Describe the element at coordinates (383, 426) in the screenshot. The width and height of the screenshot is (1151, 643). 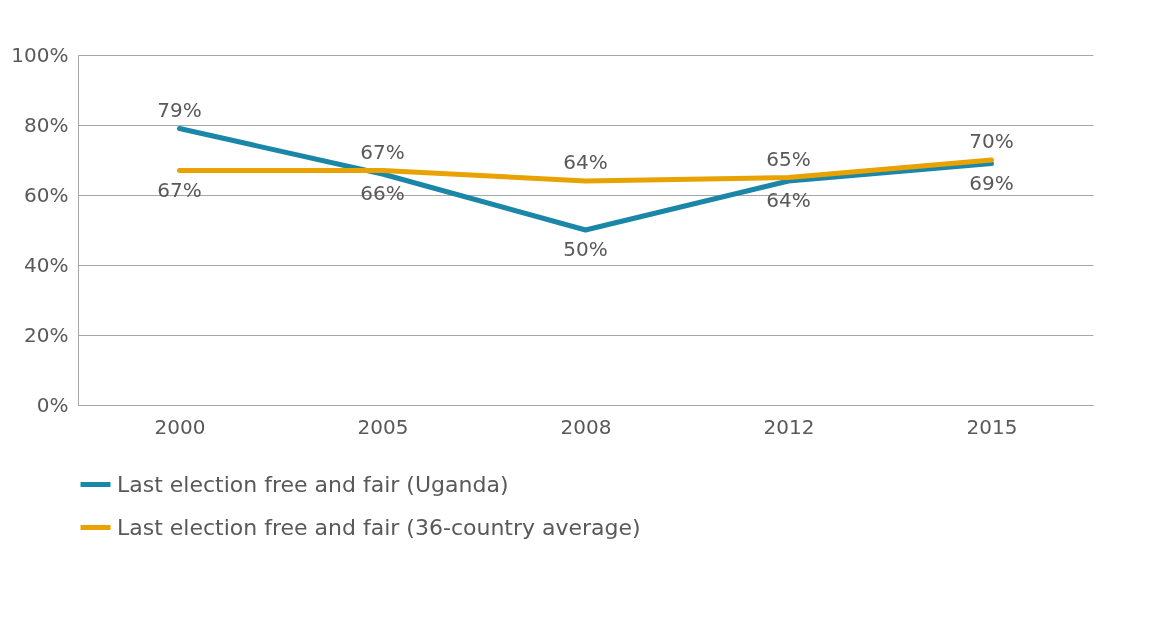
I see `x-tick-label: 2005` at that location.